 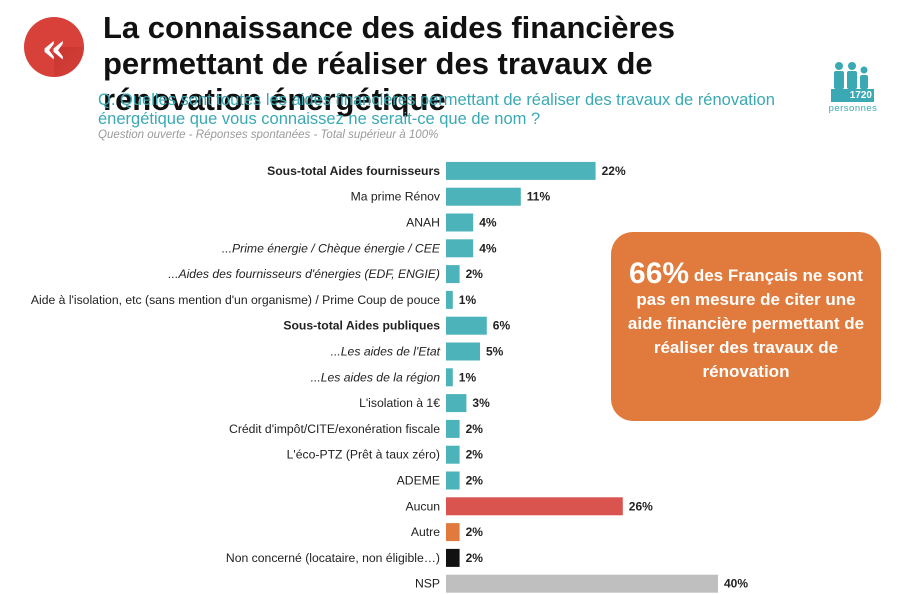 What do you see at coordinates (399, 403) in the screenshot?
I see `category-label: L'isolation à 1€` at bounding box center [399, 403].